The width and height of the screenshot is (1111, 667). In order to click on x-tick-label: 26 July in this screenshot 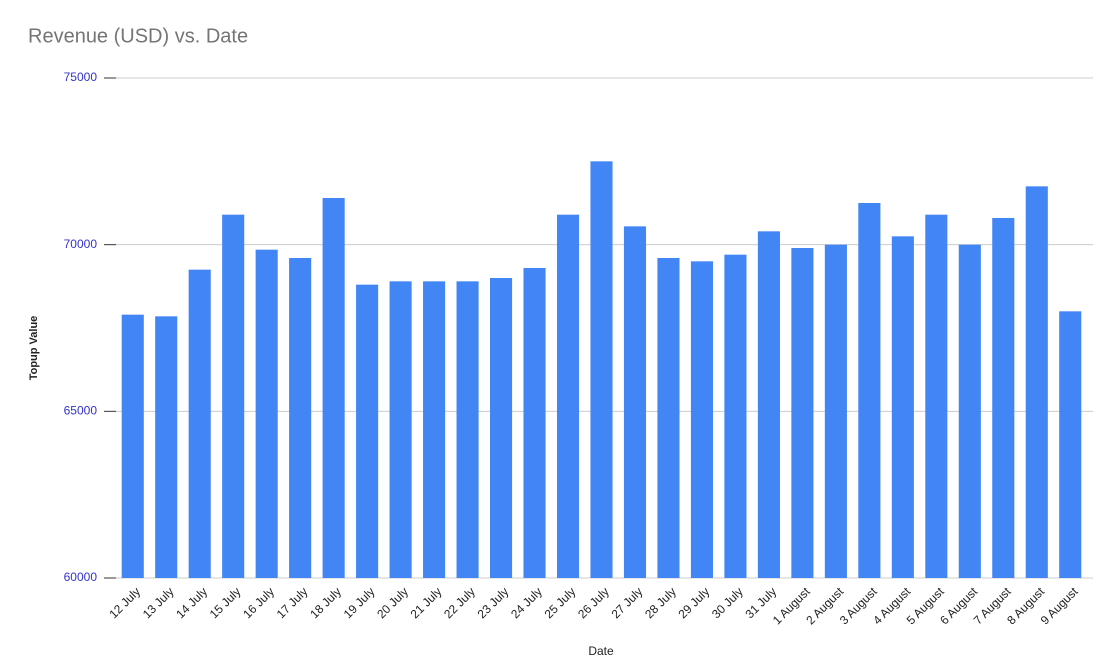, I will do `click(593, 602)`.